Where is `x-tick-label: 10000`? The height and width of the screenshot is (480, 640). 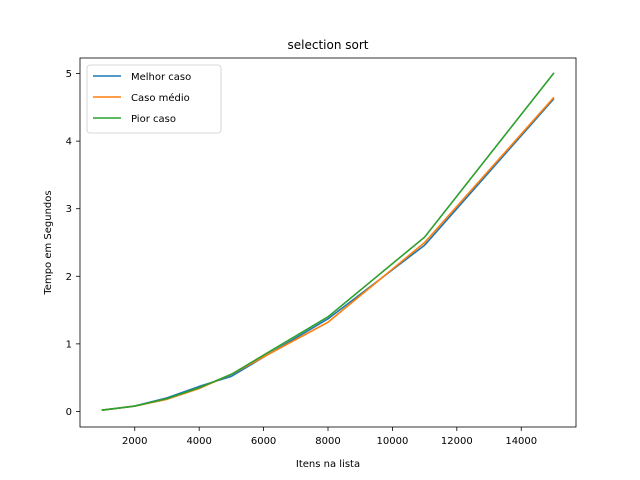 x-tick-label: 10000 is located at coordinates (393, 441).